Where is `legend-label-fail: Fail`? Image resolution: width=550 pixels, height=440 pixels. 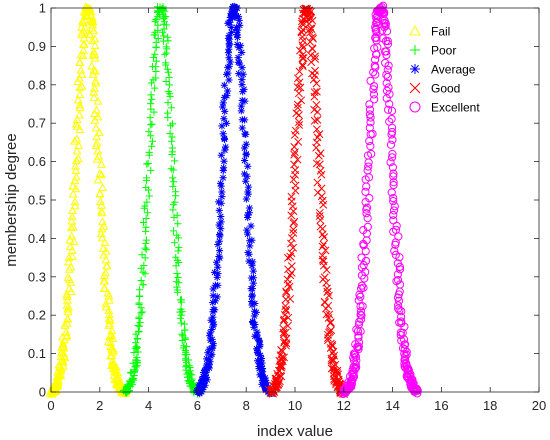
legend-label-fail: Fail is located at coordinates (440, 32).